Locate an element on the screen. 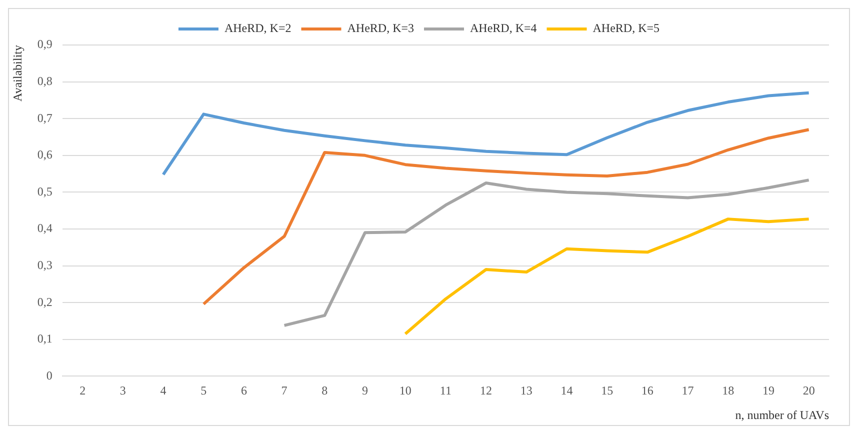 This screenshot has width=858, height=434. y-tick-label: 0,8 is located at coordinates (44, 81).